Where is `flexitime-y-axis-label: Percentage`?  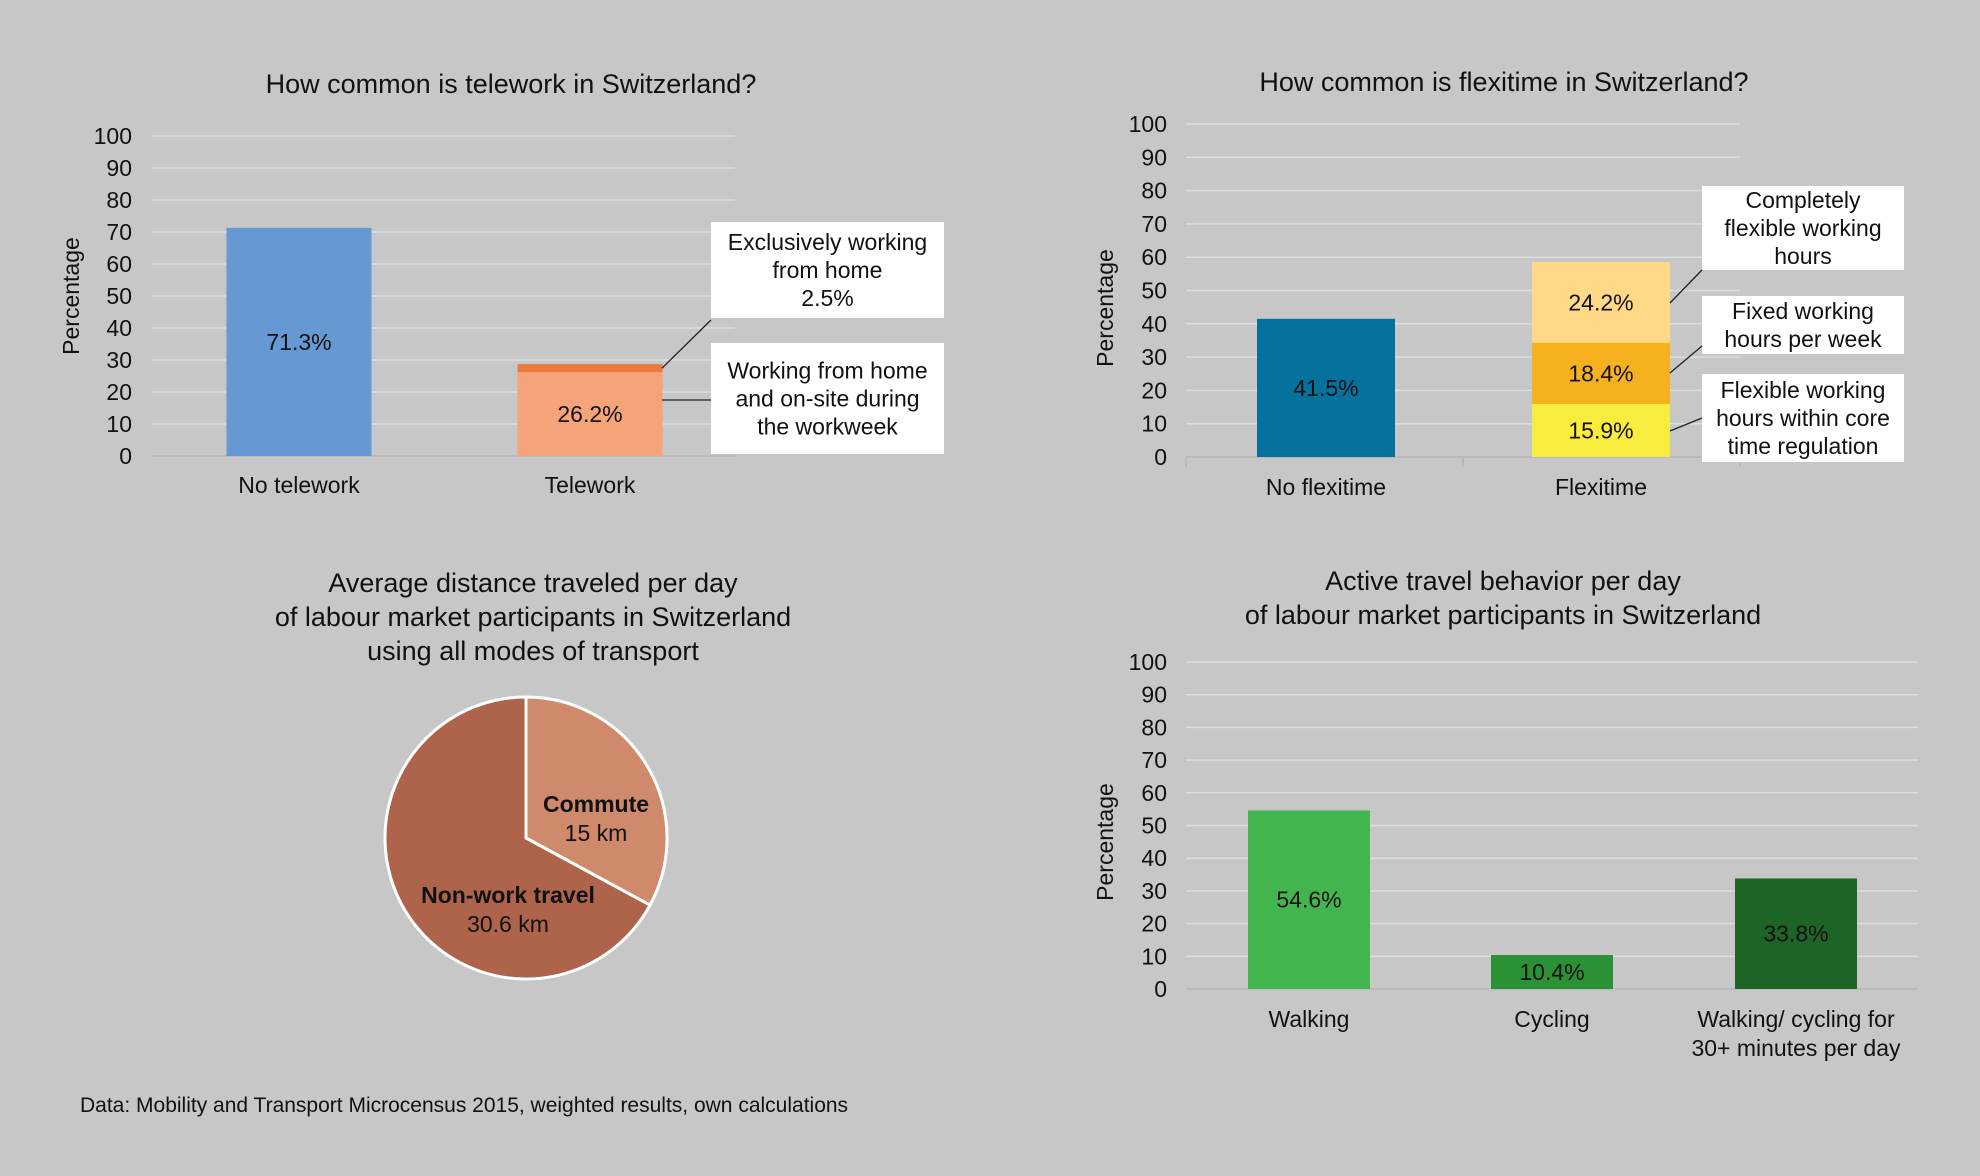 flexitime-y-axis-label: Percentage is located at coordinates (1105, 308).